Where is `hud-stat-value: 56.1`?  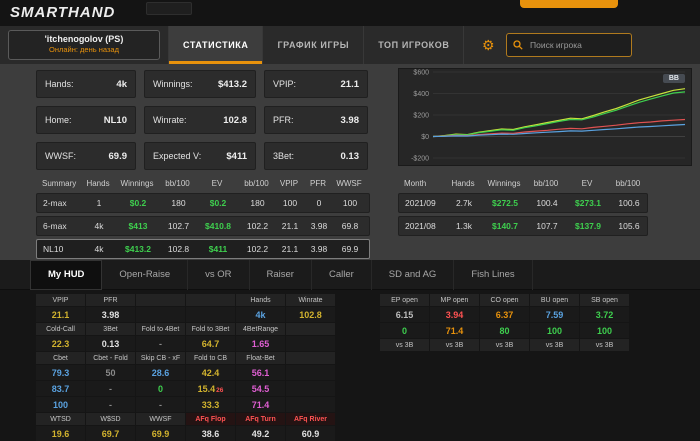
hud-stat-value: 56.1 is located at coordinates (260, 372).